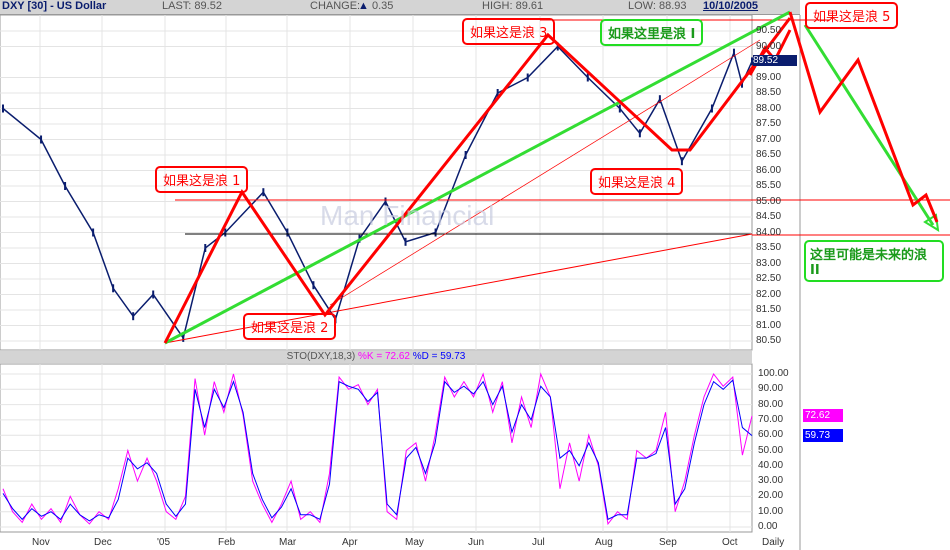  I want to click on price-tick-label: 81.00, so click(769, 325).